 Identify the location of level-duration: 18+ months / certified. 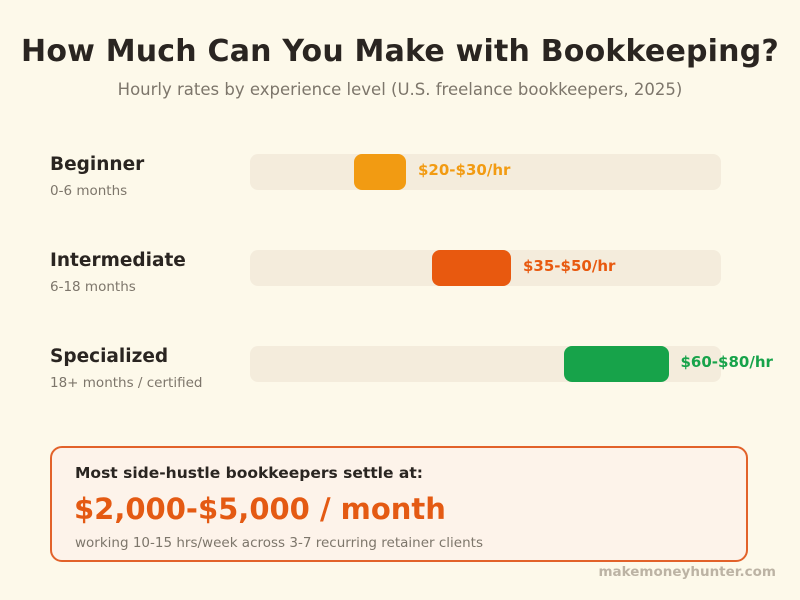
(126, 383).